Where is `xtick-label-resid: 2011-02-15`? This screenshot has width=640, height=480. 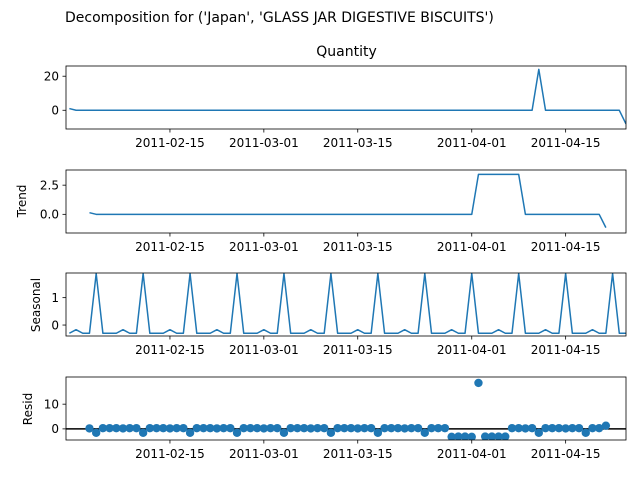
xtick-label-resid: 2011-02-15 is located at coordinates (170, 454).